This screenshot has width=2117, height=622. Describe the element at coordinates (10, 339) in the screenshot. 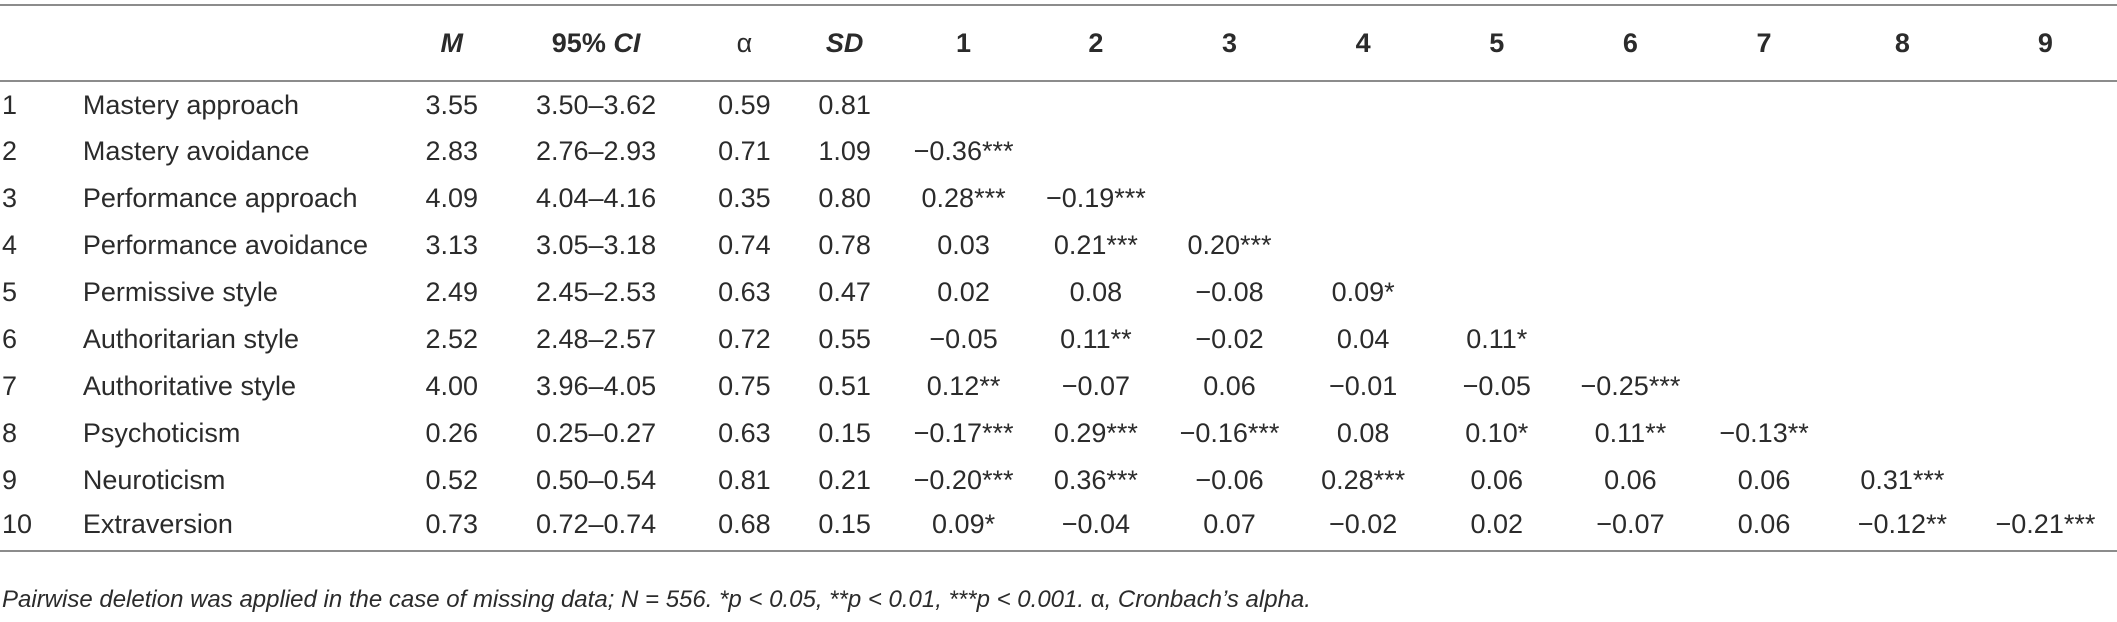

I see `row-index: 6` at that location.